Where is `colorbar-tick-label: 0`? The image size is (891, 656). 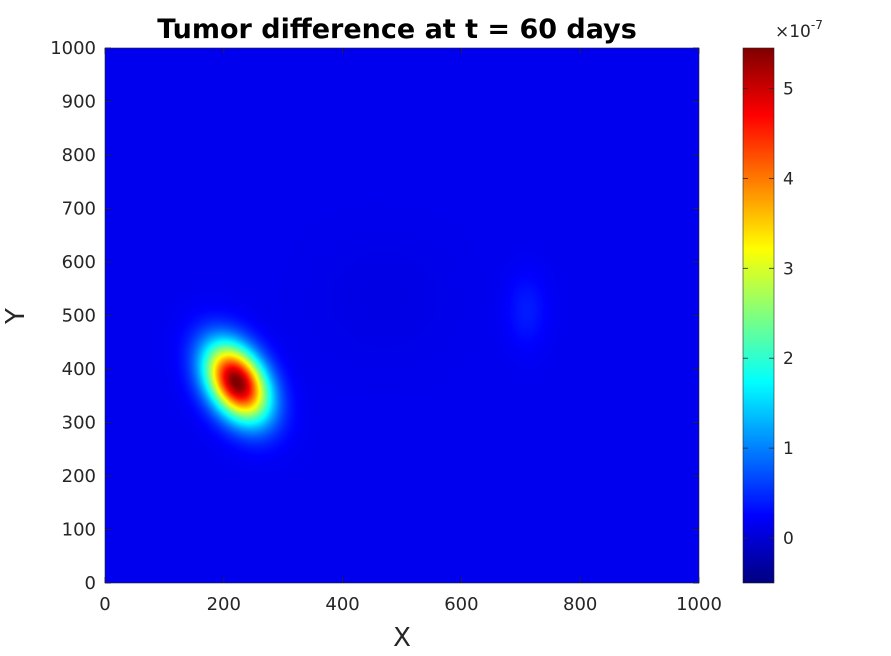 colorbar-tick-label: 0 is located at coordinates (788, 539).